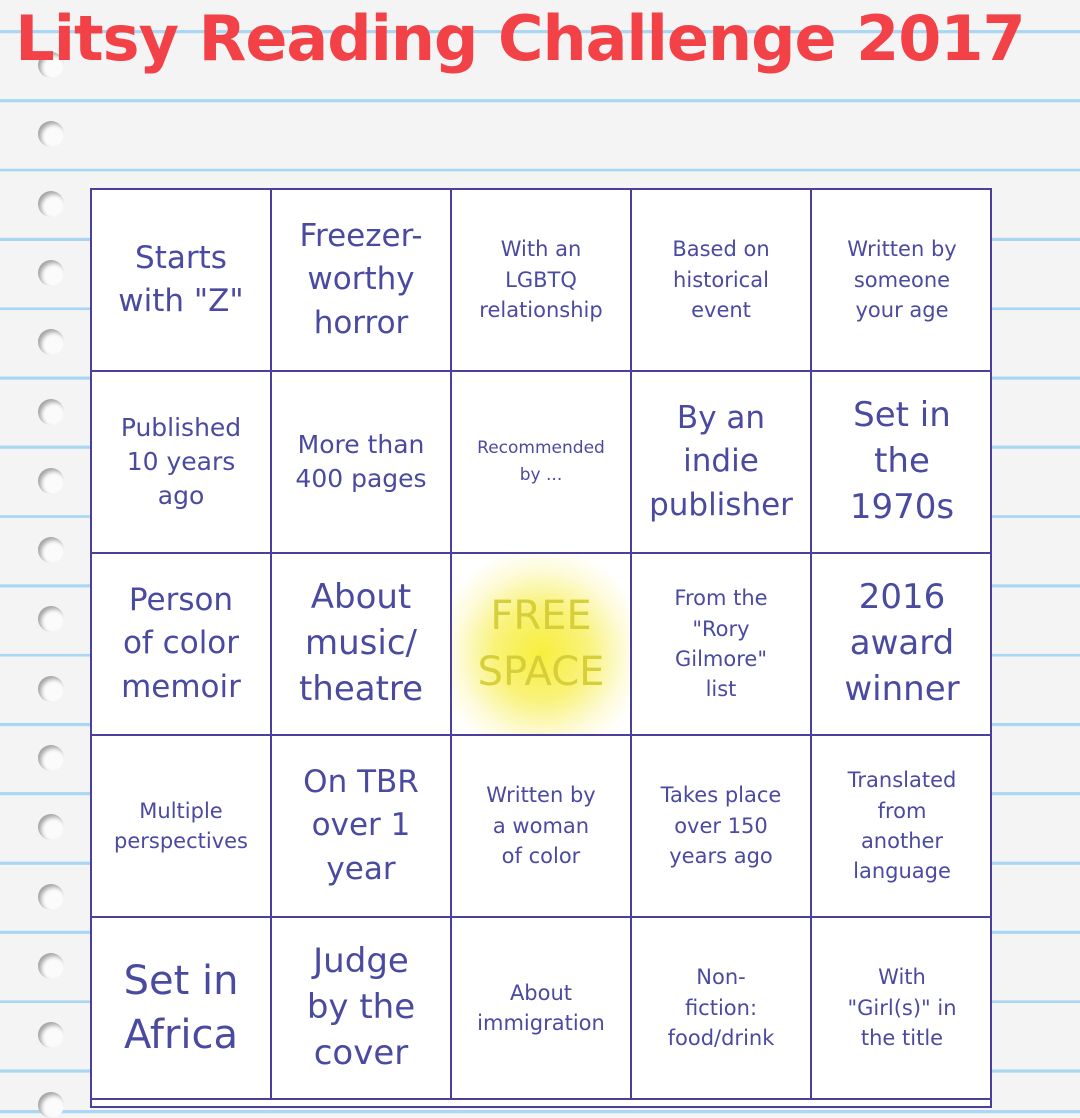 This screenshot has width=1080, height=1118. What do you see at coordinates (520, 38) in the screenshot?
I see `page-title: Litsy Reading Challenge 2017` at bounding box center [520, 38].